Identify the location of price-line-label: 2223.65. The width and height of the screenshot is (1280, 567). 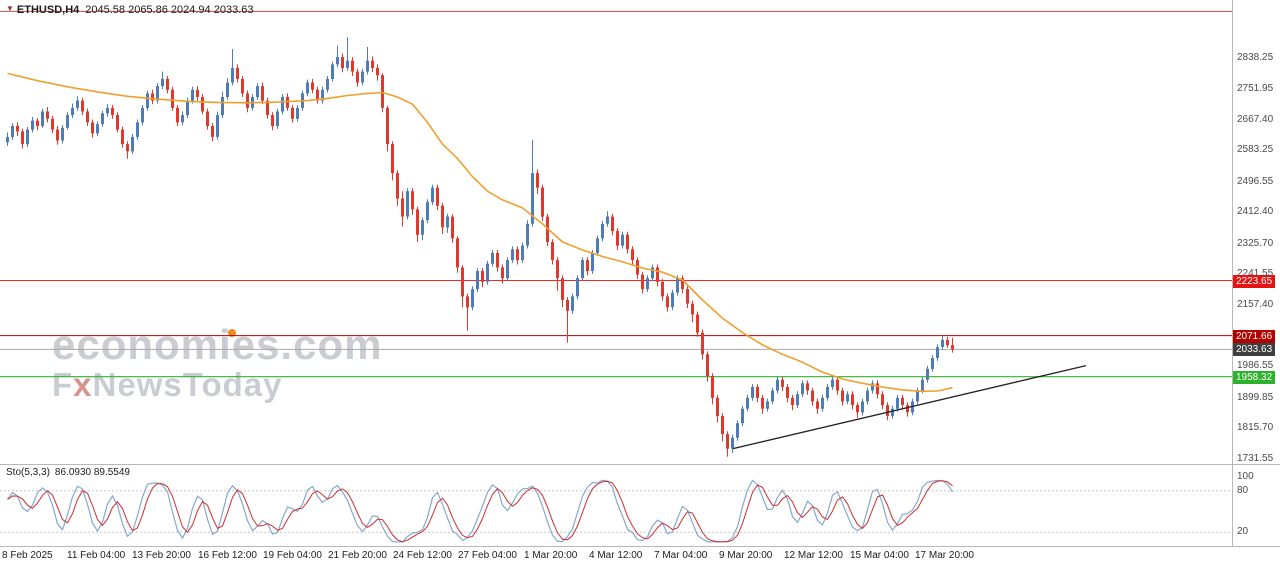
(1254, 281).